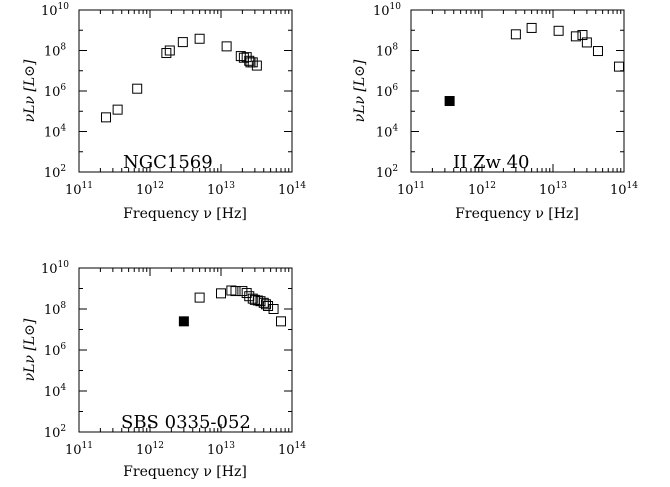  Describe the element at coordinates (186, 422) in the screenshot. I see `panel-label: SBS 0335-052` at that location.